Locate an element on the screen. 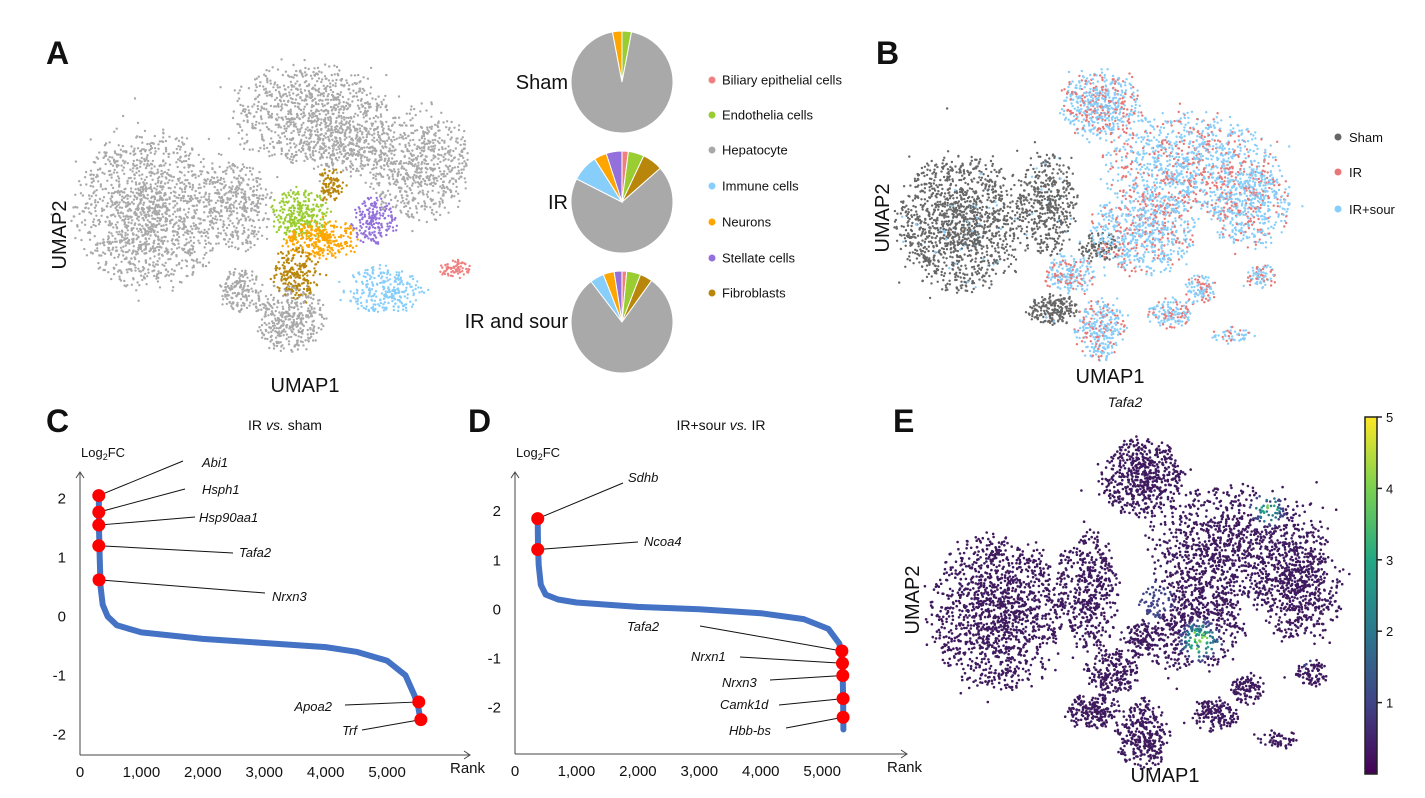 Image resolution: width=1425 pixels, height=798 pixels. panel-letter-d: D is located at coordinates (479, 421).